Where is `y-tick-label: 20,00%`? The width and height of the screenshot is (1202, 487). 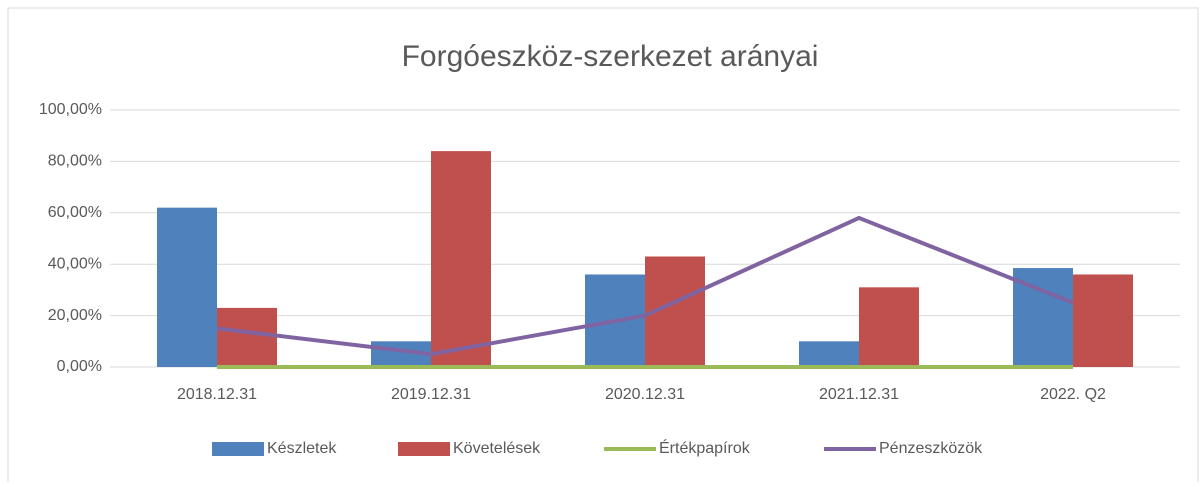
y-tick-label: 20,00% is located at coordinates (75, 315).